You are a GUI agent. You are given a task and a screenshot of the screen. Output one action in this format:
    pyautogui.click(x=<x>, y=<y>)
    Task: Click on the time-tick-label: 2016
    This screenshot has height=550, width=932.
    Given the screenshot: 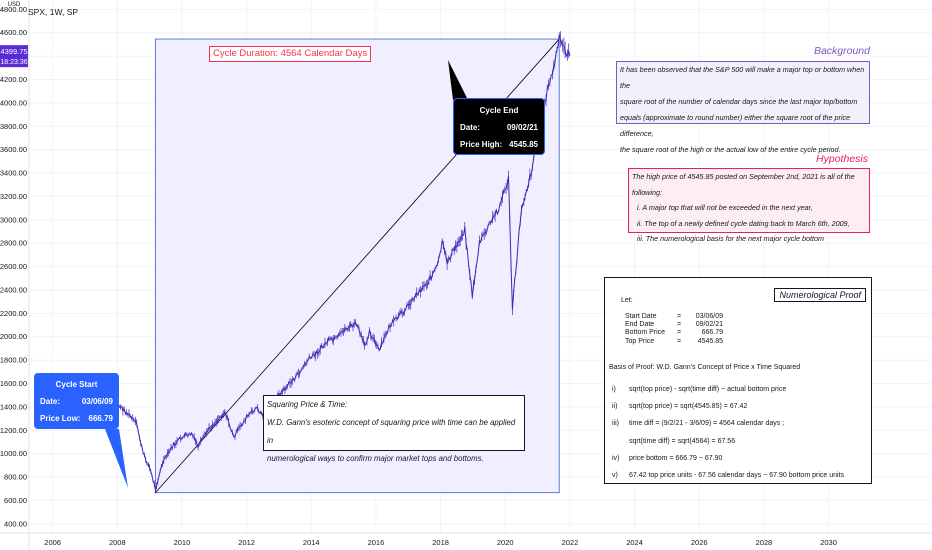 What is the action you would take?
    pyautogui.click(x=376, y=542)
    